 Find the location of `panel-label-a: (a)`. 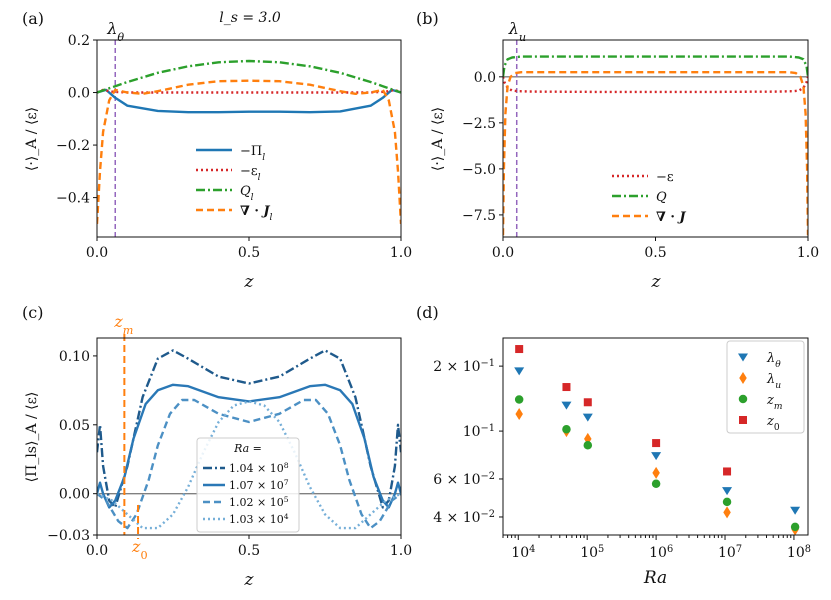

panel-label-a: (a) is located at coordinates (33, 18).